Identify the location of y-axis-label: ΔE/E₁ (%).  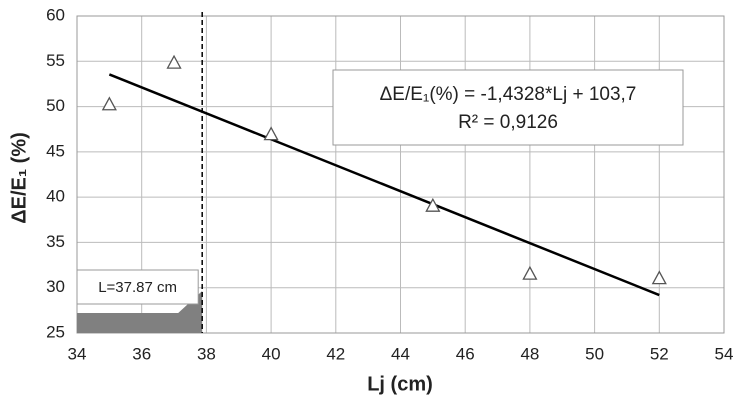
(19, 178).